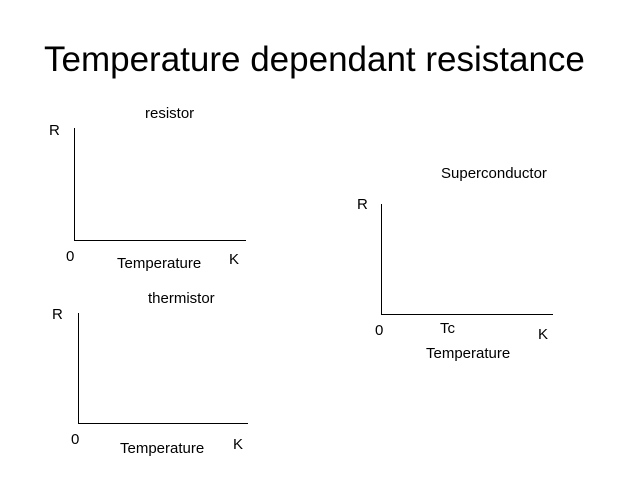 Image resolution: width=638 pixels, height=478 pixels. I want to click on resistor-y-axis, so click(74, 184).